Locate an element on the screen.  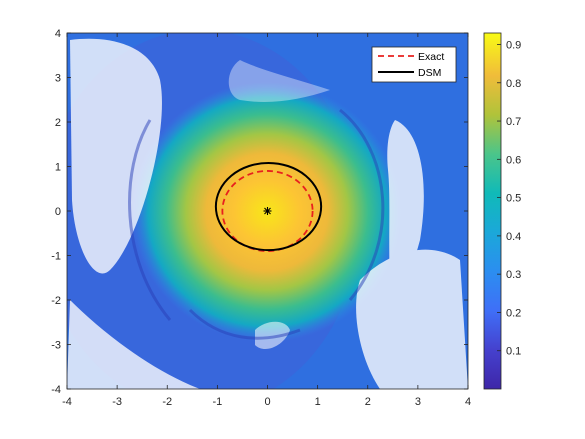
y-tick-label: 1 is located at coordinates (58, 168).